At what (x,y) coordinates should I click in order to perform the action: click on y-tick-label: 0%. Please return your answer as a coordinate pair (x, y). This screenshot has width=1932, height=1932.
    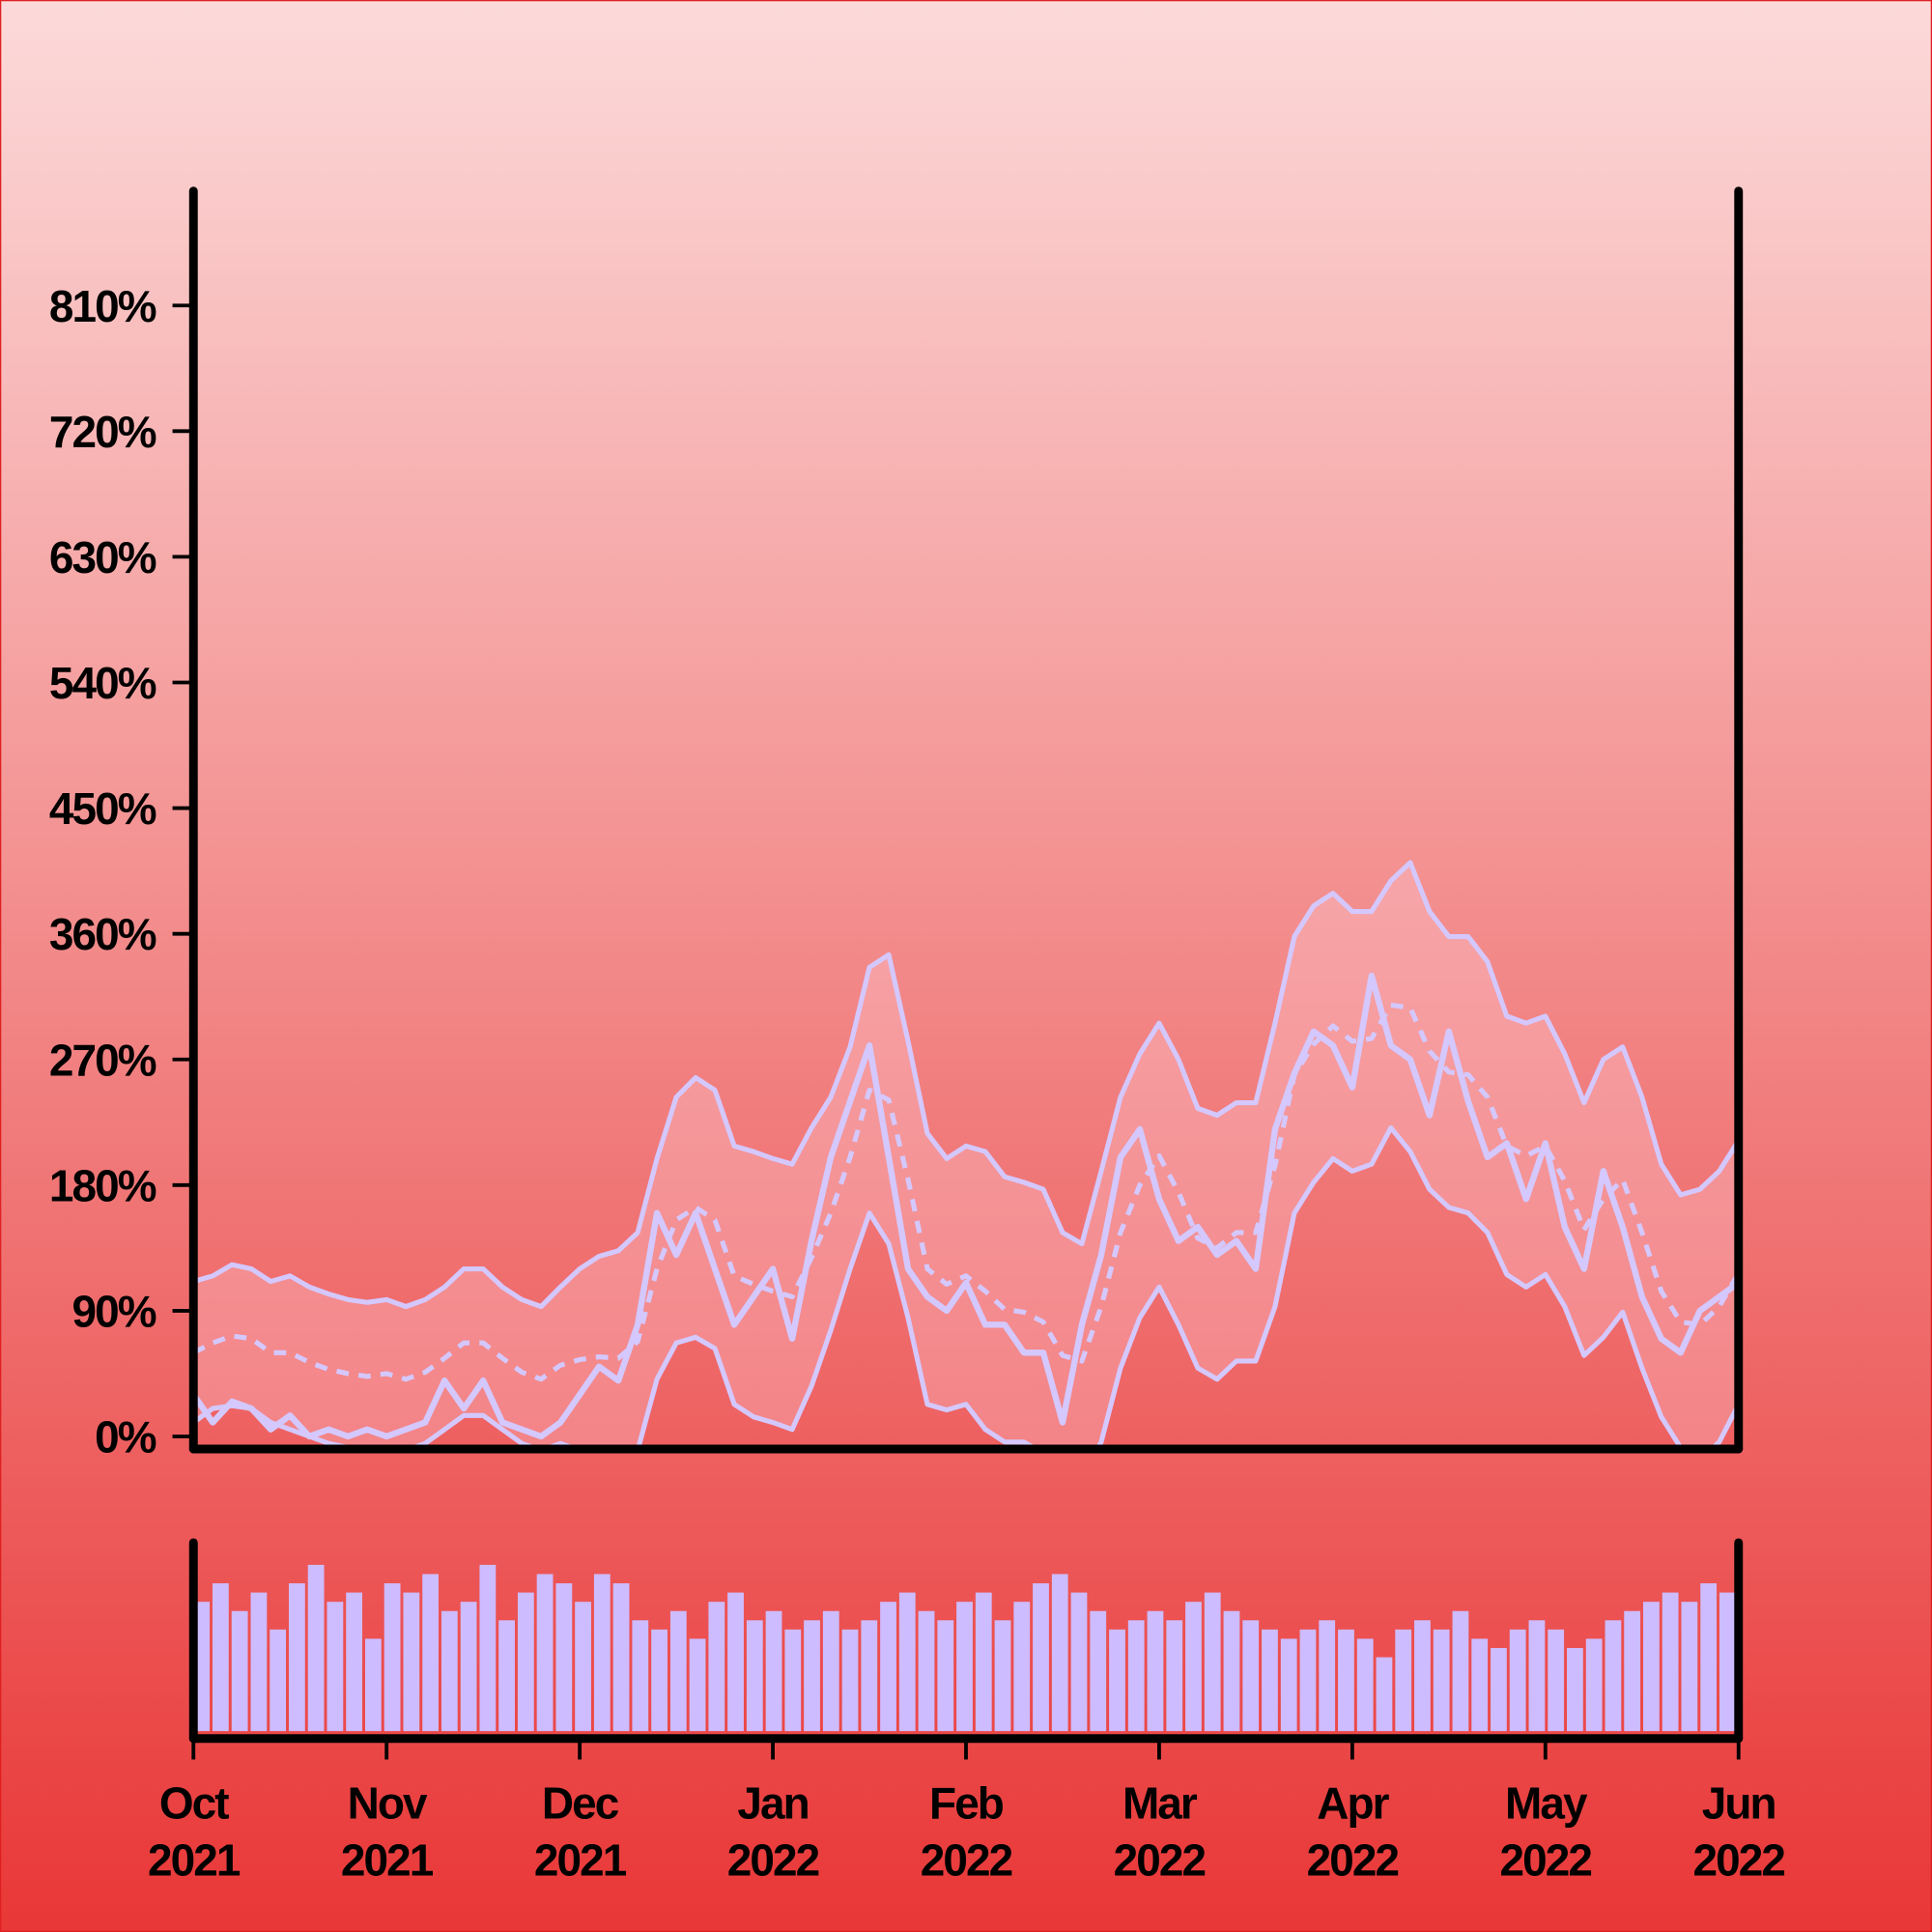
    Looking at the image, I should click on (125, 1437).